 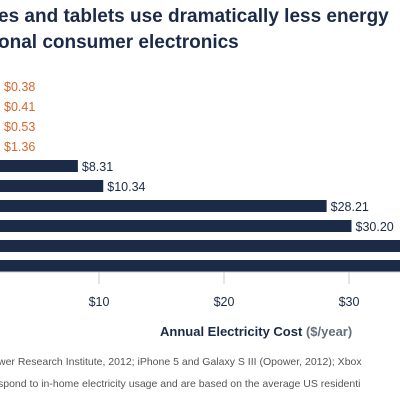 I want to click on x-tick-label-4: $30, so click(x=349, y=302).